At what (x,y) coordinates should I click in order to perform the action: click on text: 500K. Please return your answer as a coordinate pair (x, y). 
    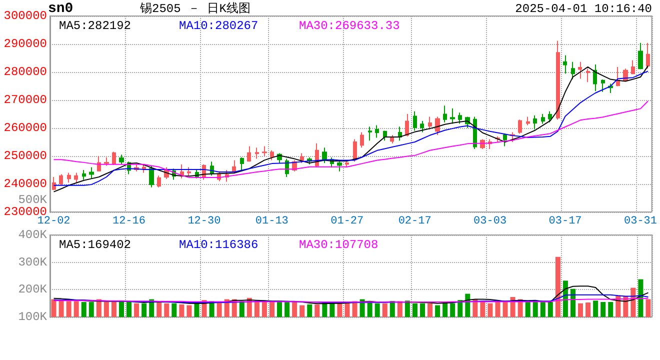
    Looking at the image, I should click on (33, 200).